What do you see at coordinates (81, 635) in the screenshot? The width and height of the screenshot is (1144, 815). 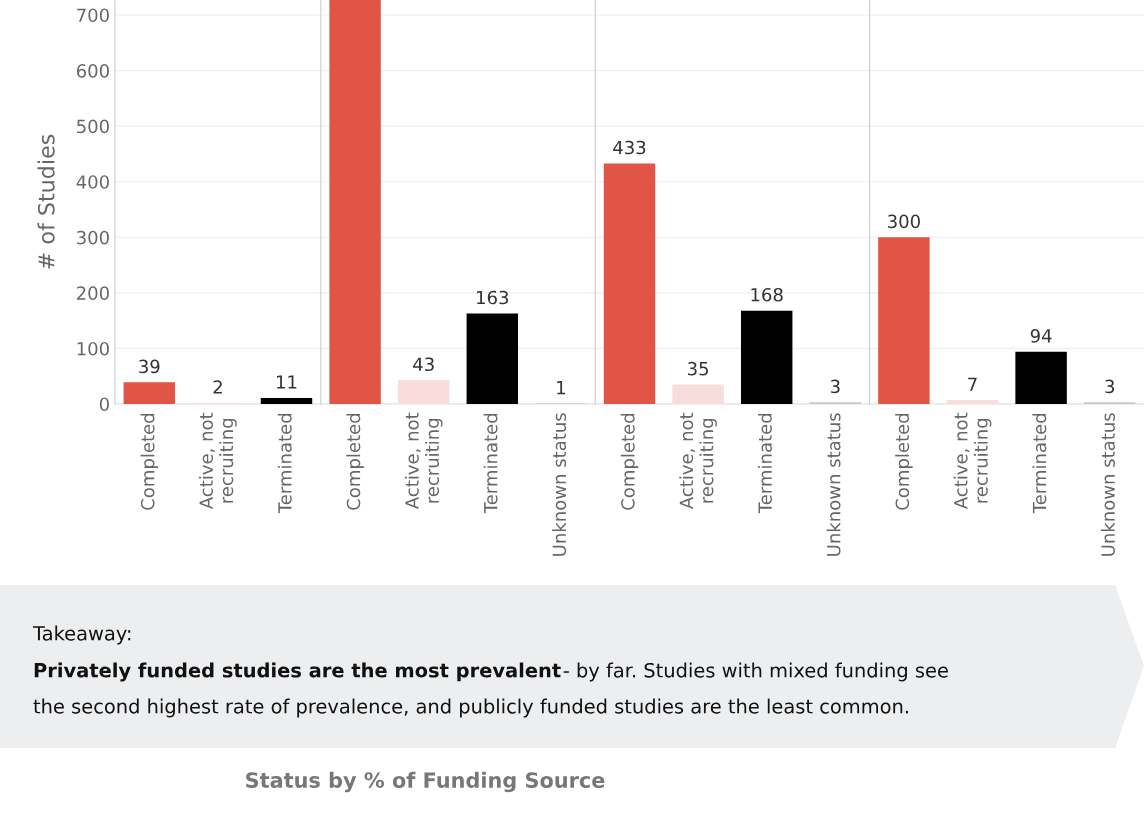 I see `text: Takeaway:` at bounding box center [81, 635].